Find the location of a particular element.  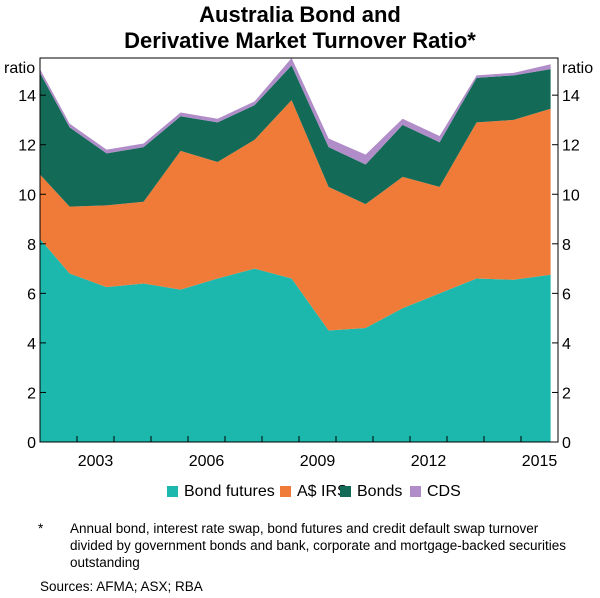

y-tick-label-left: 2 is located at coordinates (31, 393).